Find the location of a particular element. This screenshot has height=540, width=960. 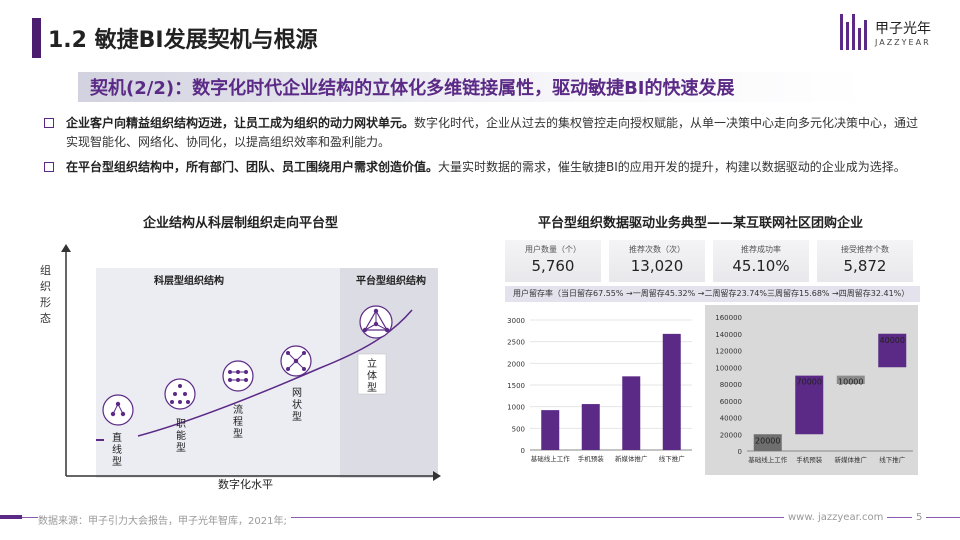

3d-structure-icon is located at coordinates (376, 322).